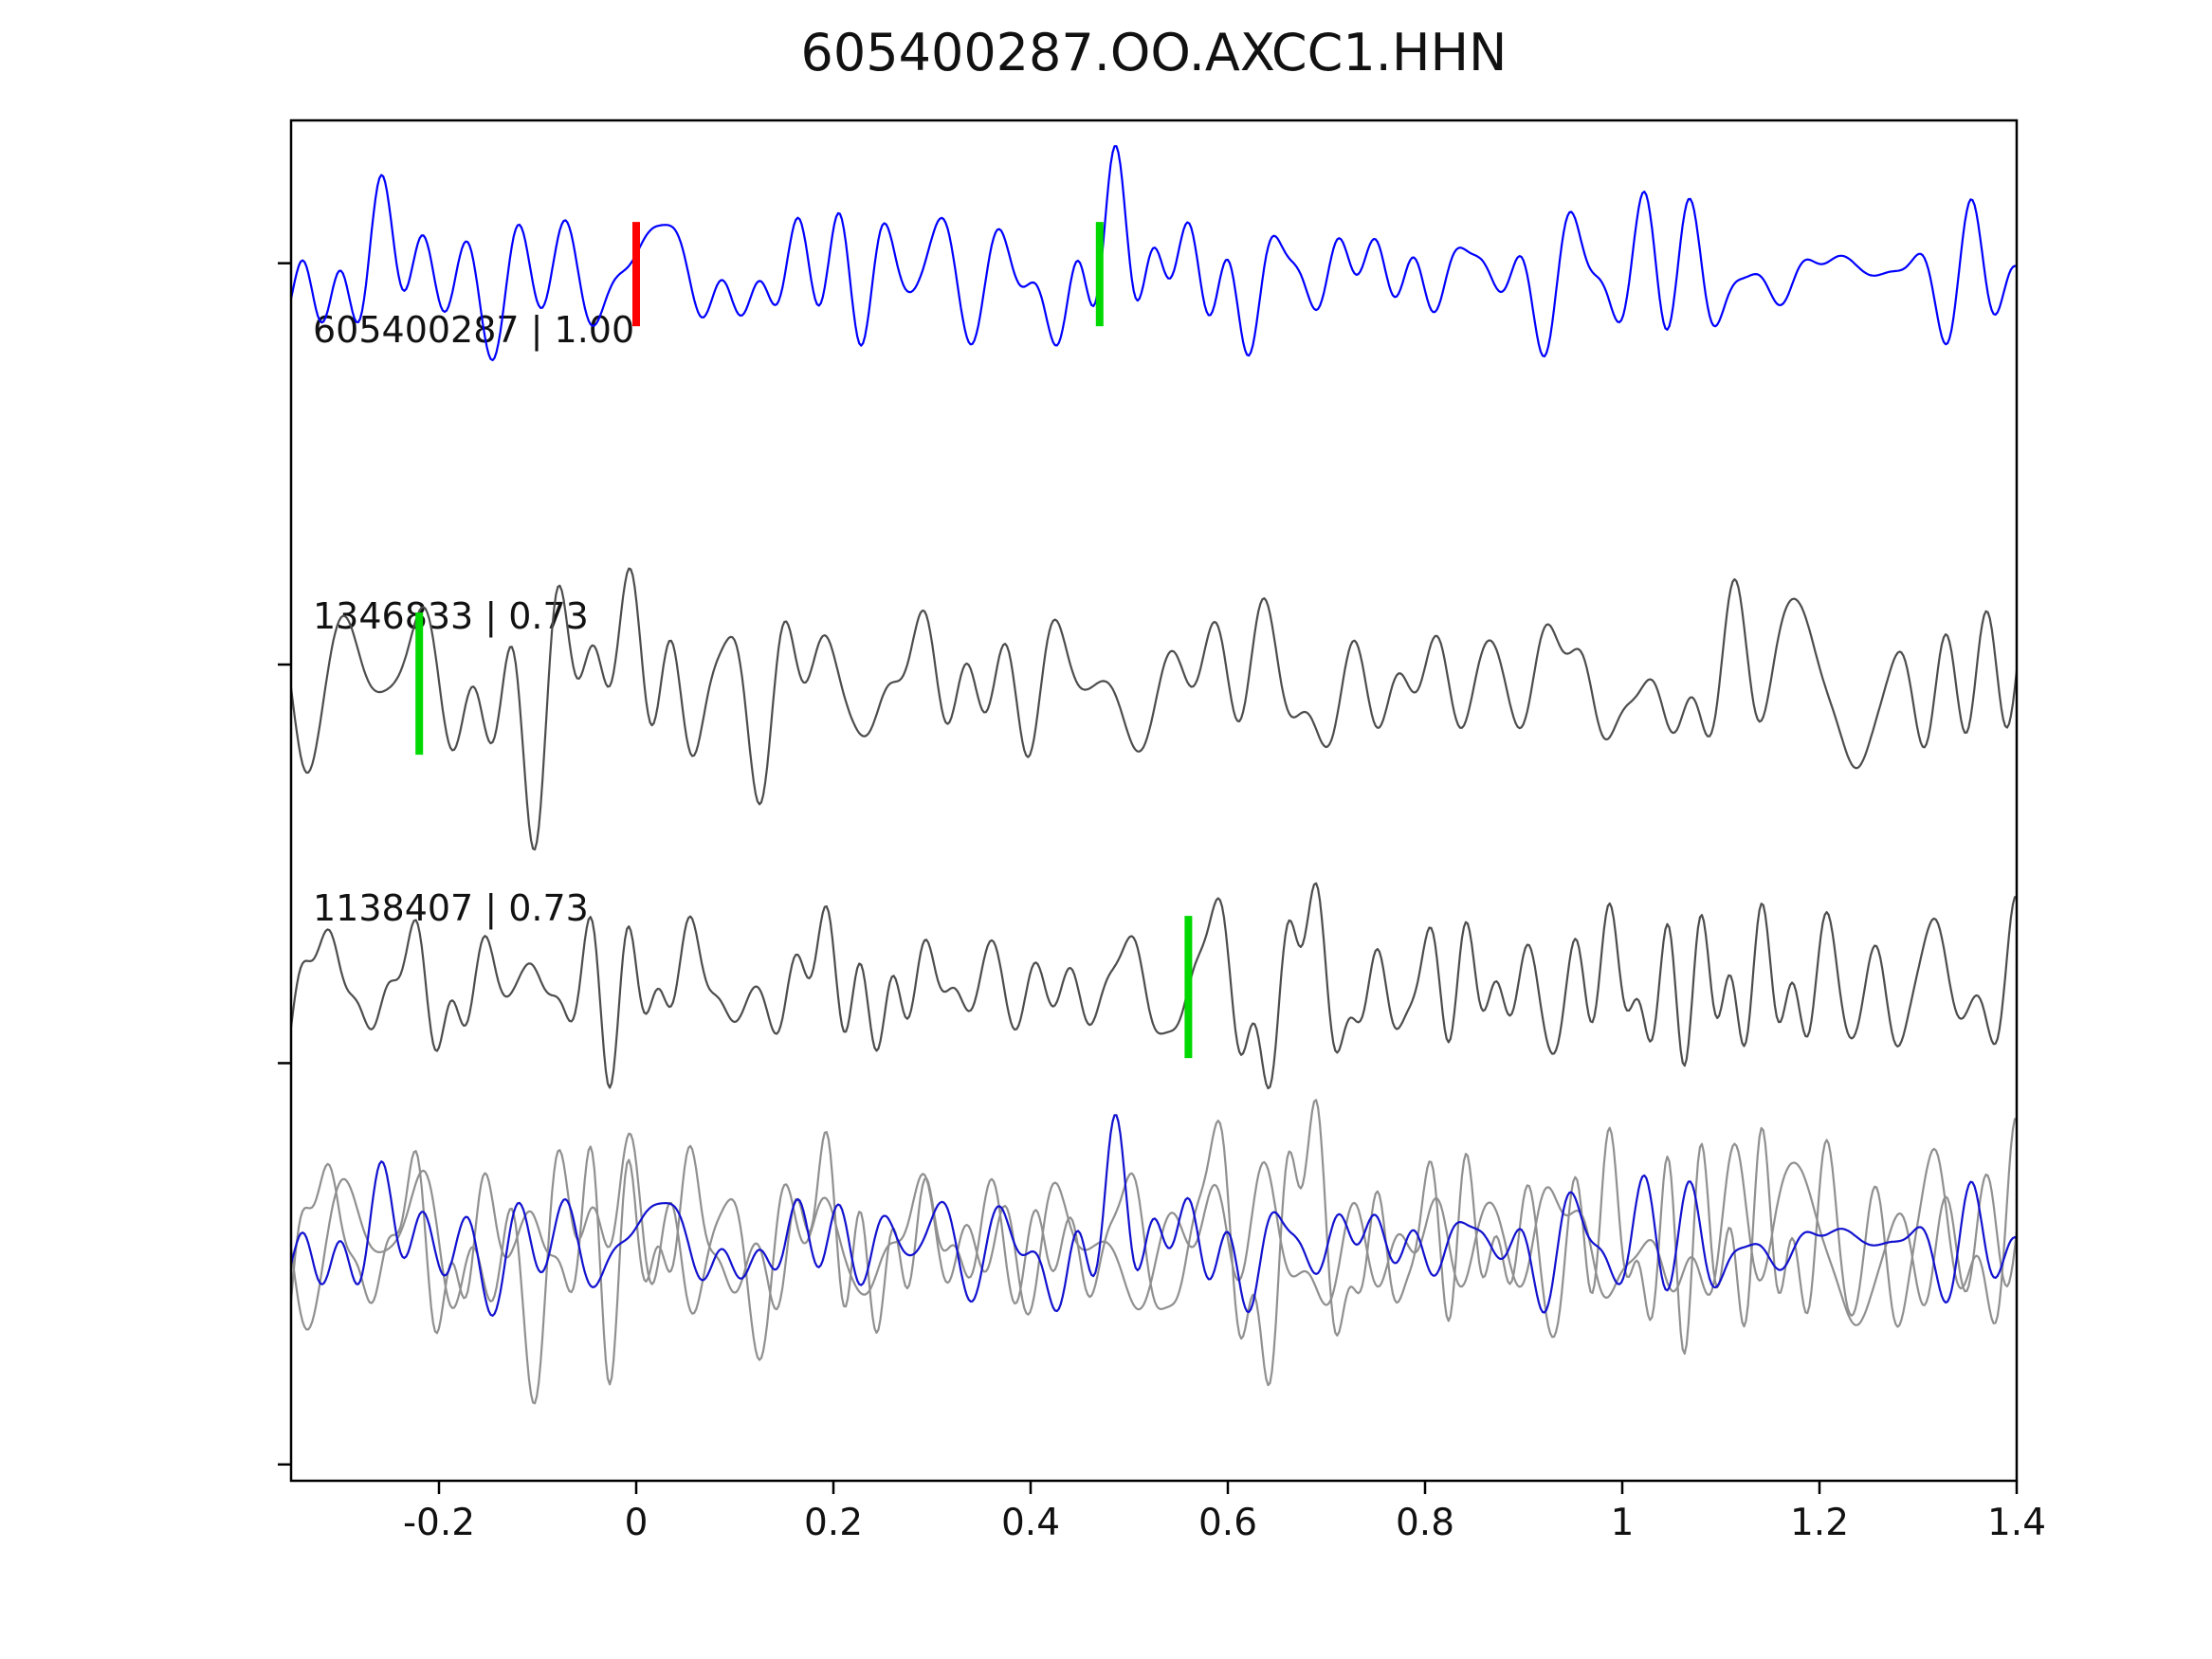  Describe the element at coordinates (1819, 1523) in the screenshot. I see `x-tick-label: 1.2` at that location.